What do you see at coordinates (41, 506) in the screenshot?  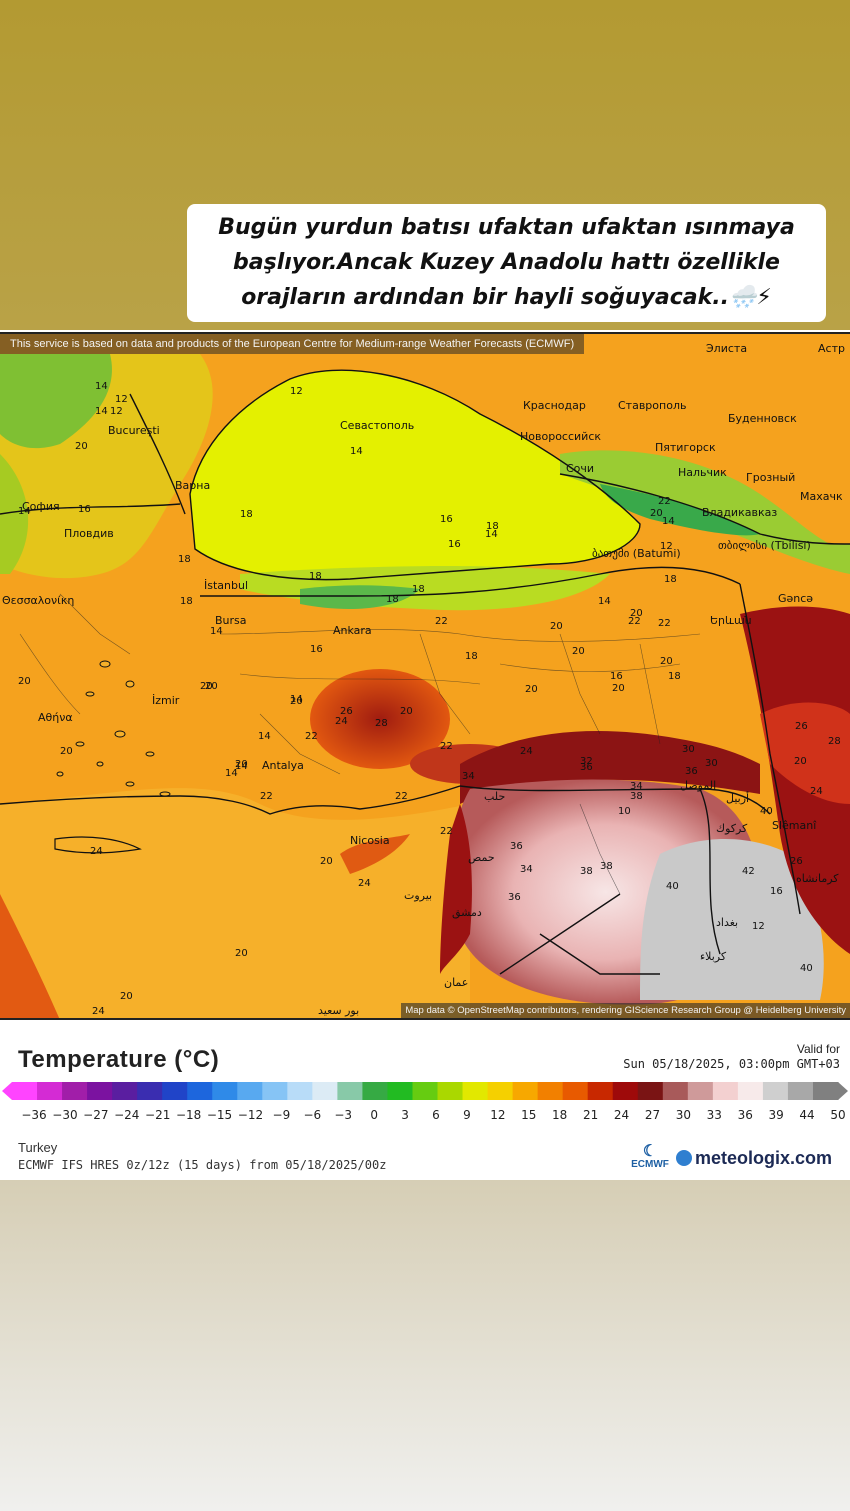 I see `city-label: София` at bounding box center [41, 506].